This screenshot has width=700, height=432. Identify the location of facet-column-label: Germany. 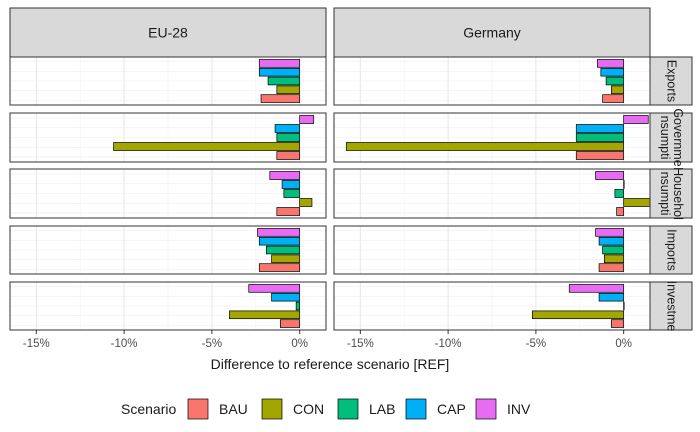
(492, 33).